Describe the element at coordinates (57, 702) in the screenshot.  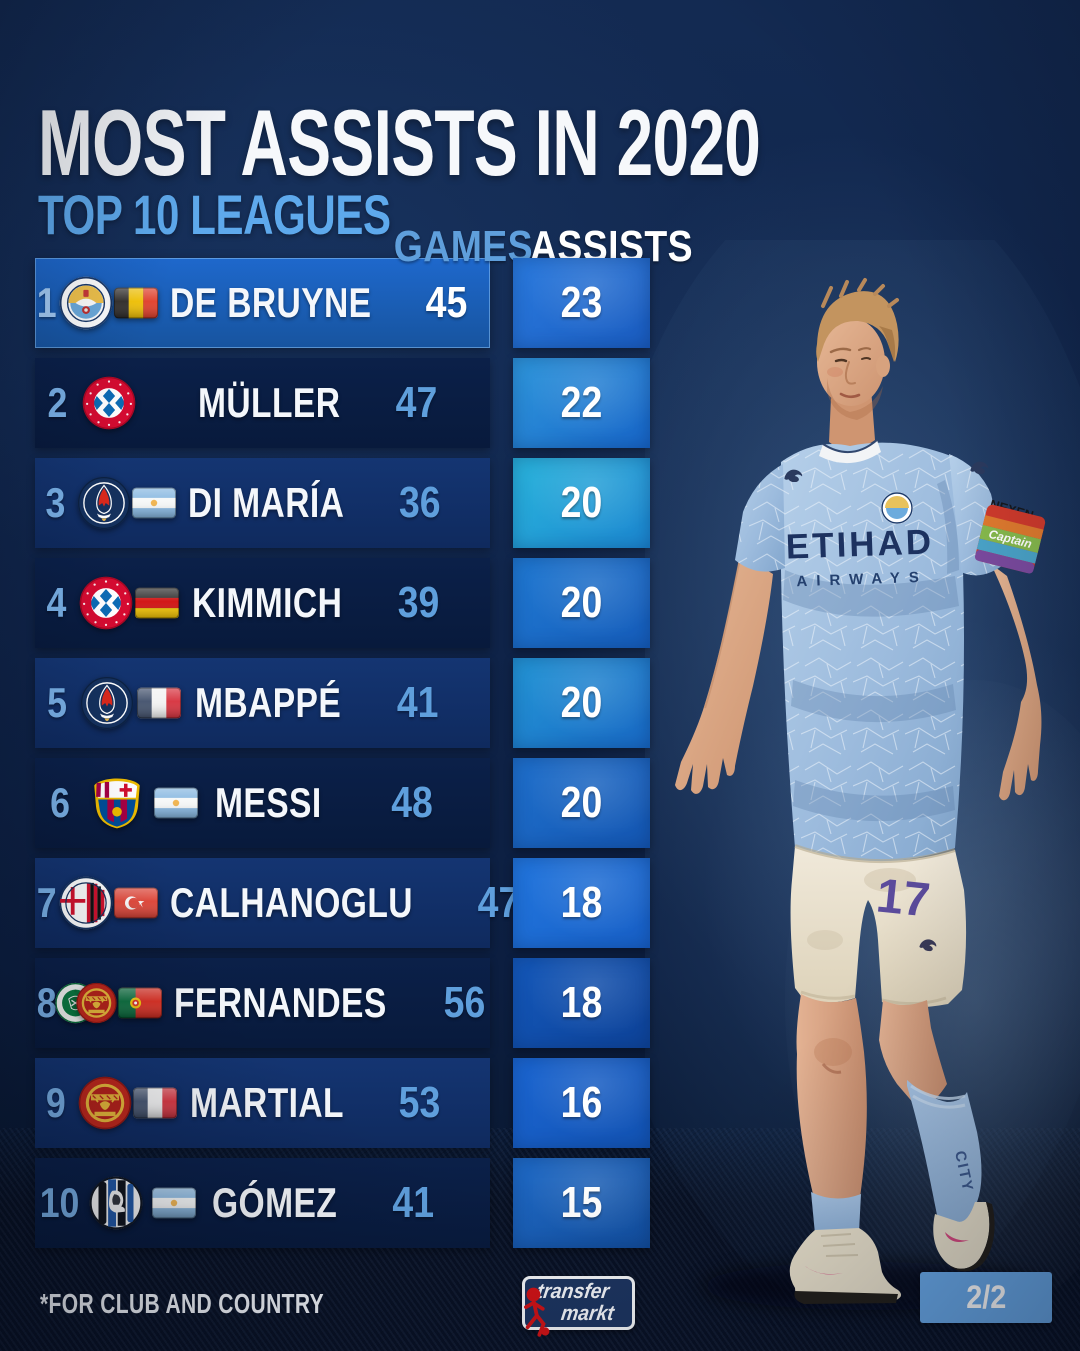
I see `rank-number: 5` at that location.